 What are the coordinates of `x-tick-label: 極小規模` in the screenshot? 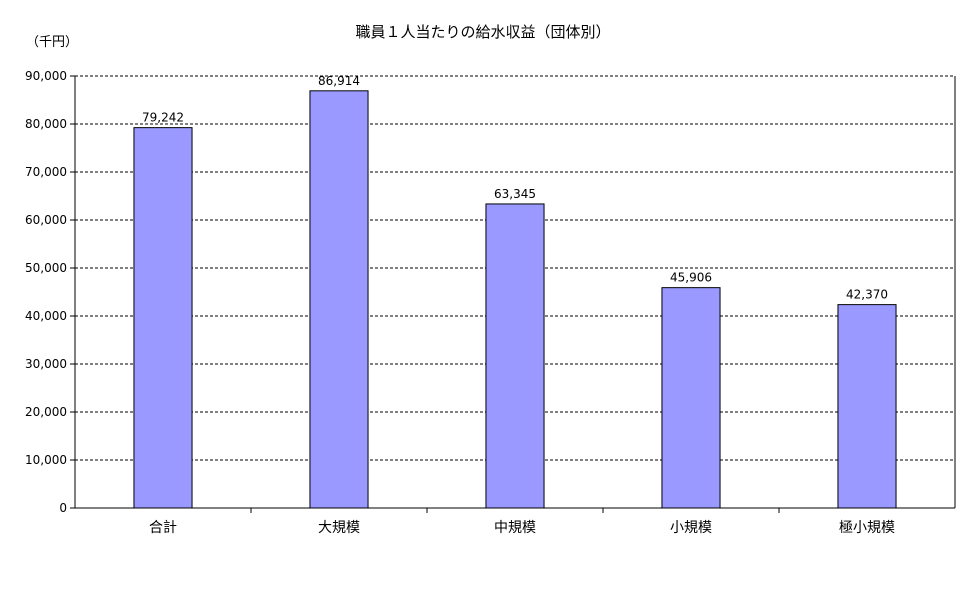 It's located at (867, 528).